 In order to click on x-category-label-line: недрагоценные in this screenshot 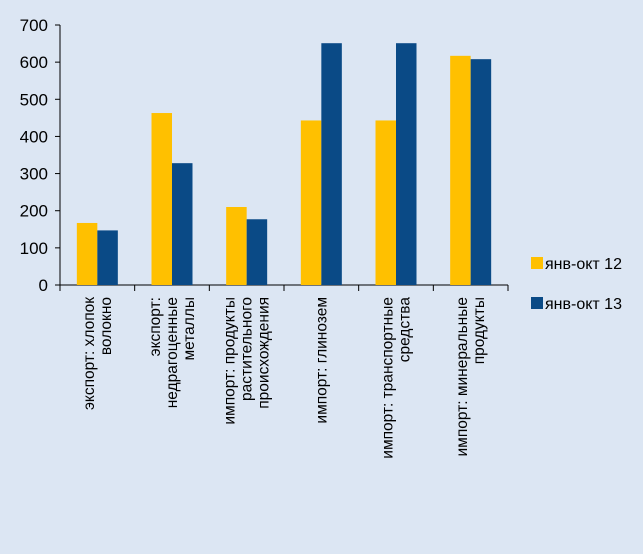, I will do `click(172, 352)`.